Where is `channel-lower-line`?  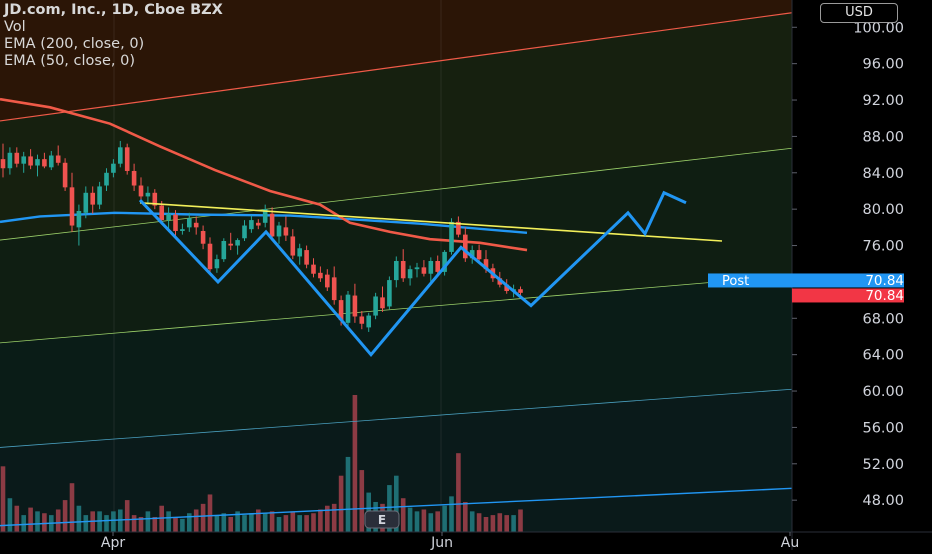 channel-lower-line is located at coordinates (396, 418).